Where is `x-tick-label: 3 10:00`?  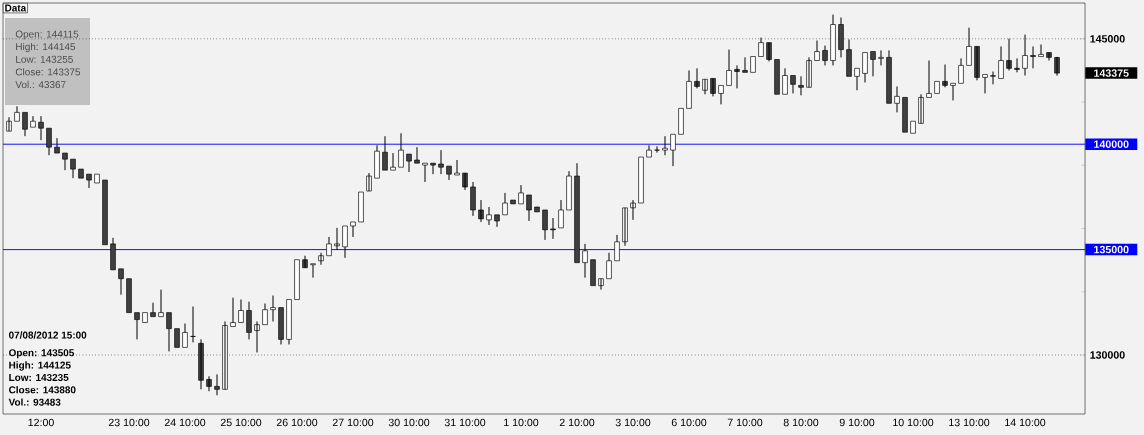
x-tick-label: 3 10:00 is located at coordinates (633, 422).